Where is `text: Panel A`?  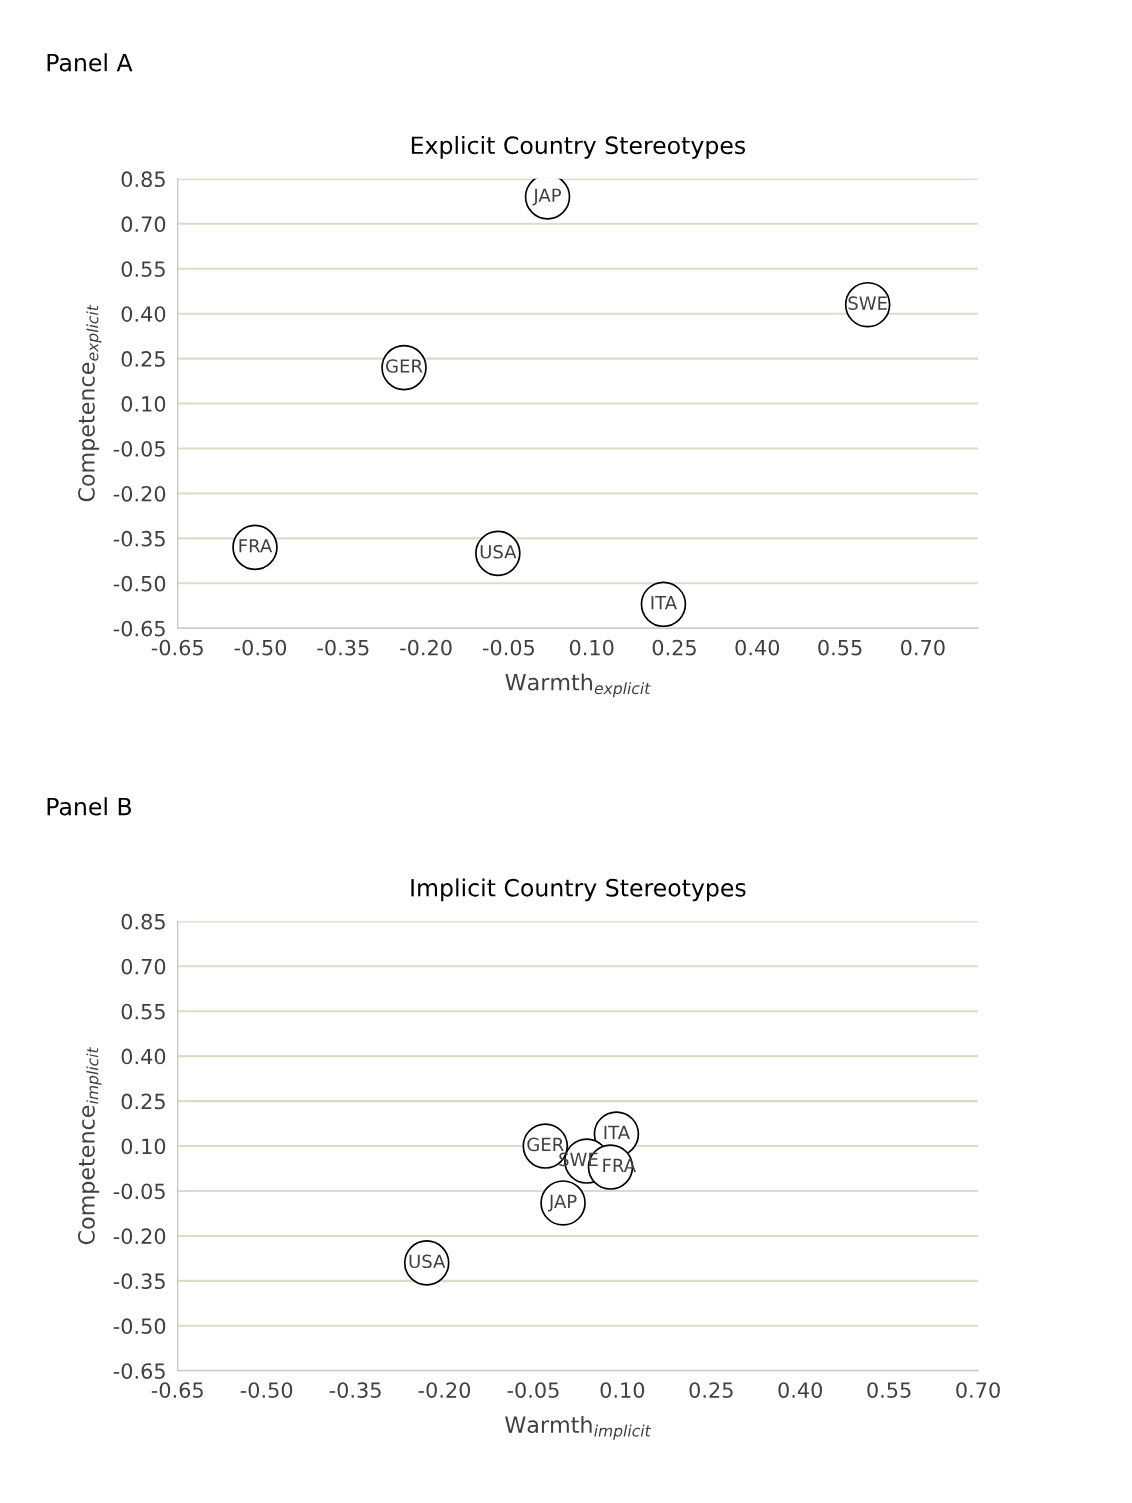 text: Panel A is located at coordinates (90, 62).